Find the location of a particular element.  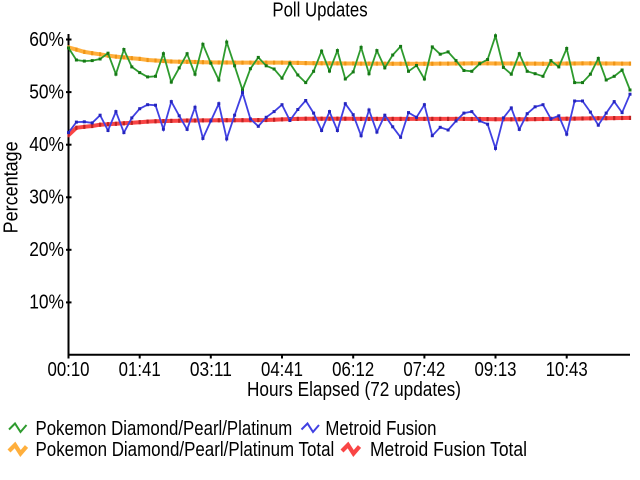

svg-text: 06:12 is located at coordinates (353, 370).